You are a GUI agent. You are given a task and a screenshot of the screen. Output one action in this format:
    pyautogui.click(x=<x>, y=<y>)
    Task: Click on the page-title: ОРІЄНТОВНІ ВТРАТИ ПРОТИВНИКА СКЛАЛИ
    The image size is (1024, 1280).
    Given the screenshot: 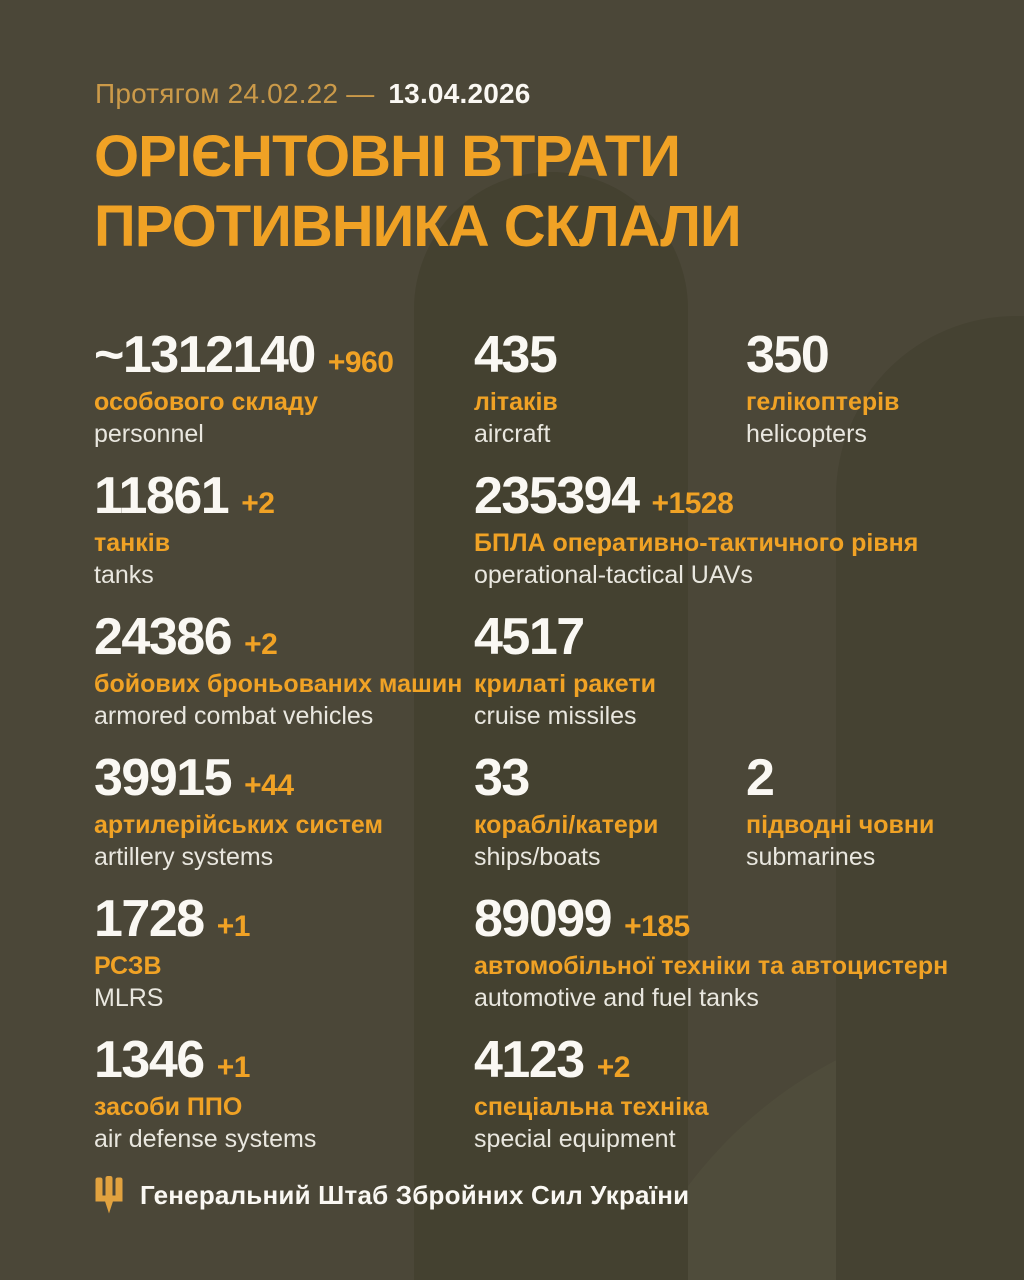 What is the action you would take?
    pyautogui.click(x=418, y=192)
    